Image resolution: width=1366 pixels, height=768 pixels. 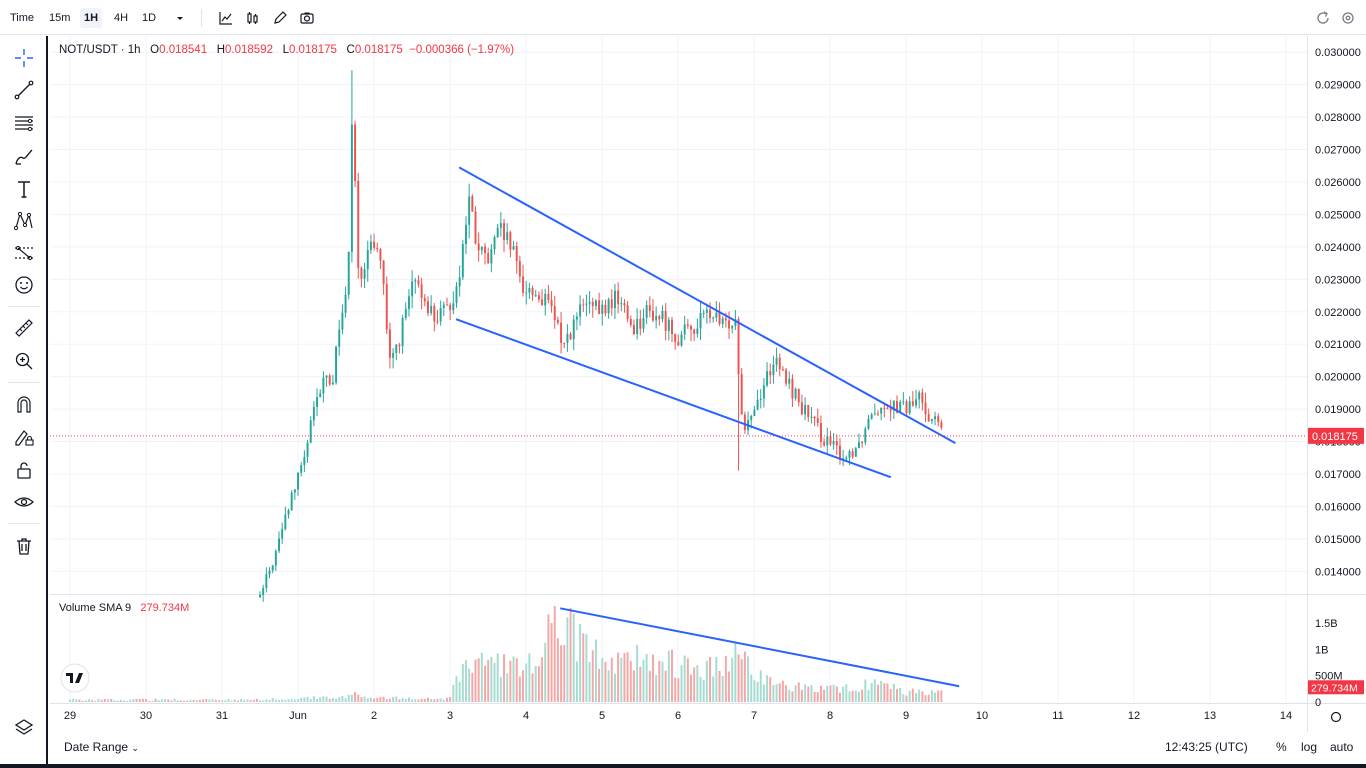 What do you see at coordinates (60, 18) in the screenshot?
I see `interval-15m-button: 15m` at bounding box center [60, 18].